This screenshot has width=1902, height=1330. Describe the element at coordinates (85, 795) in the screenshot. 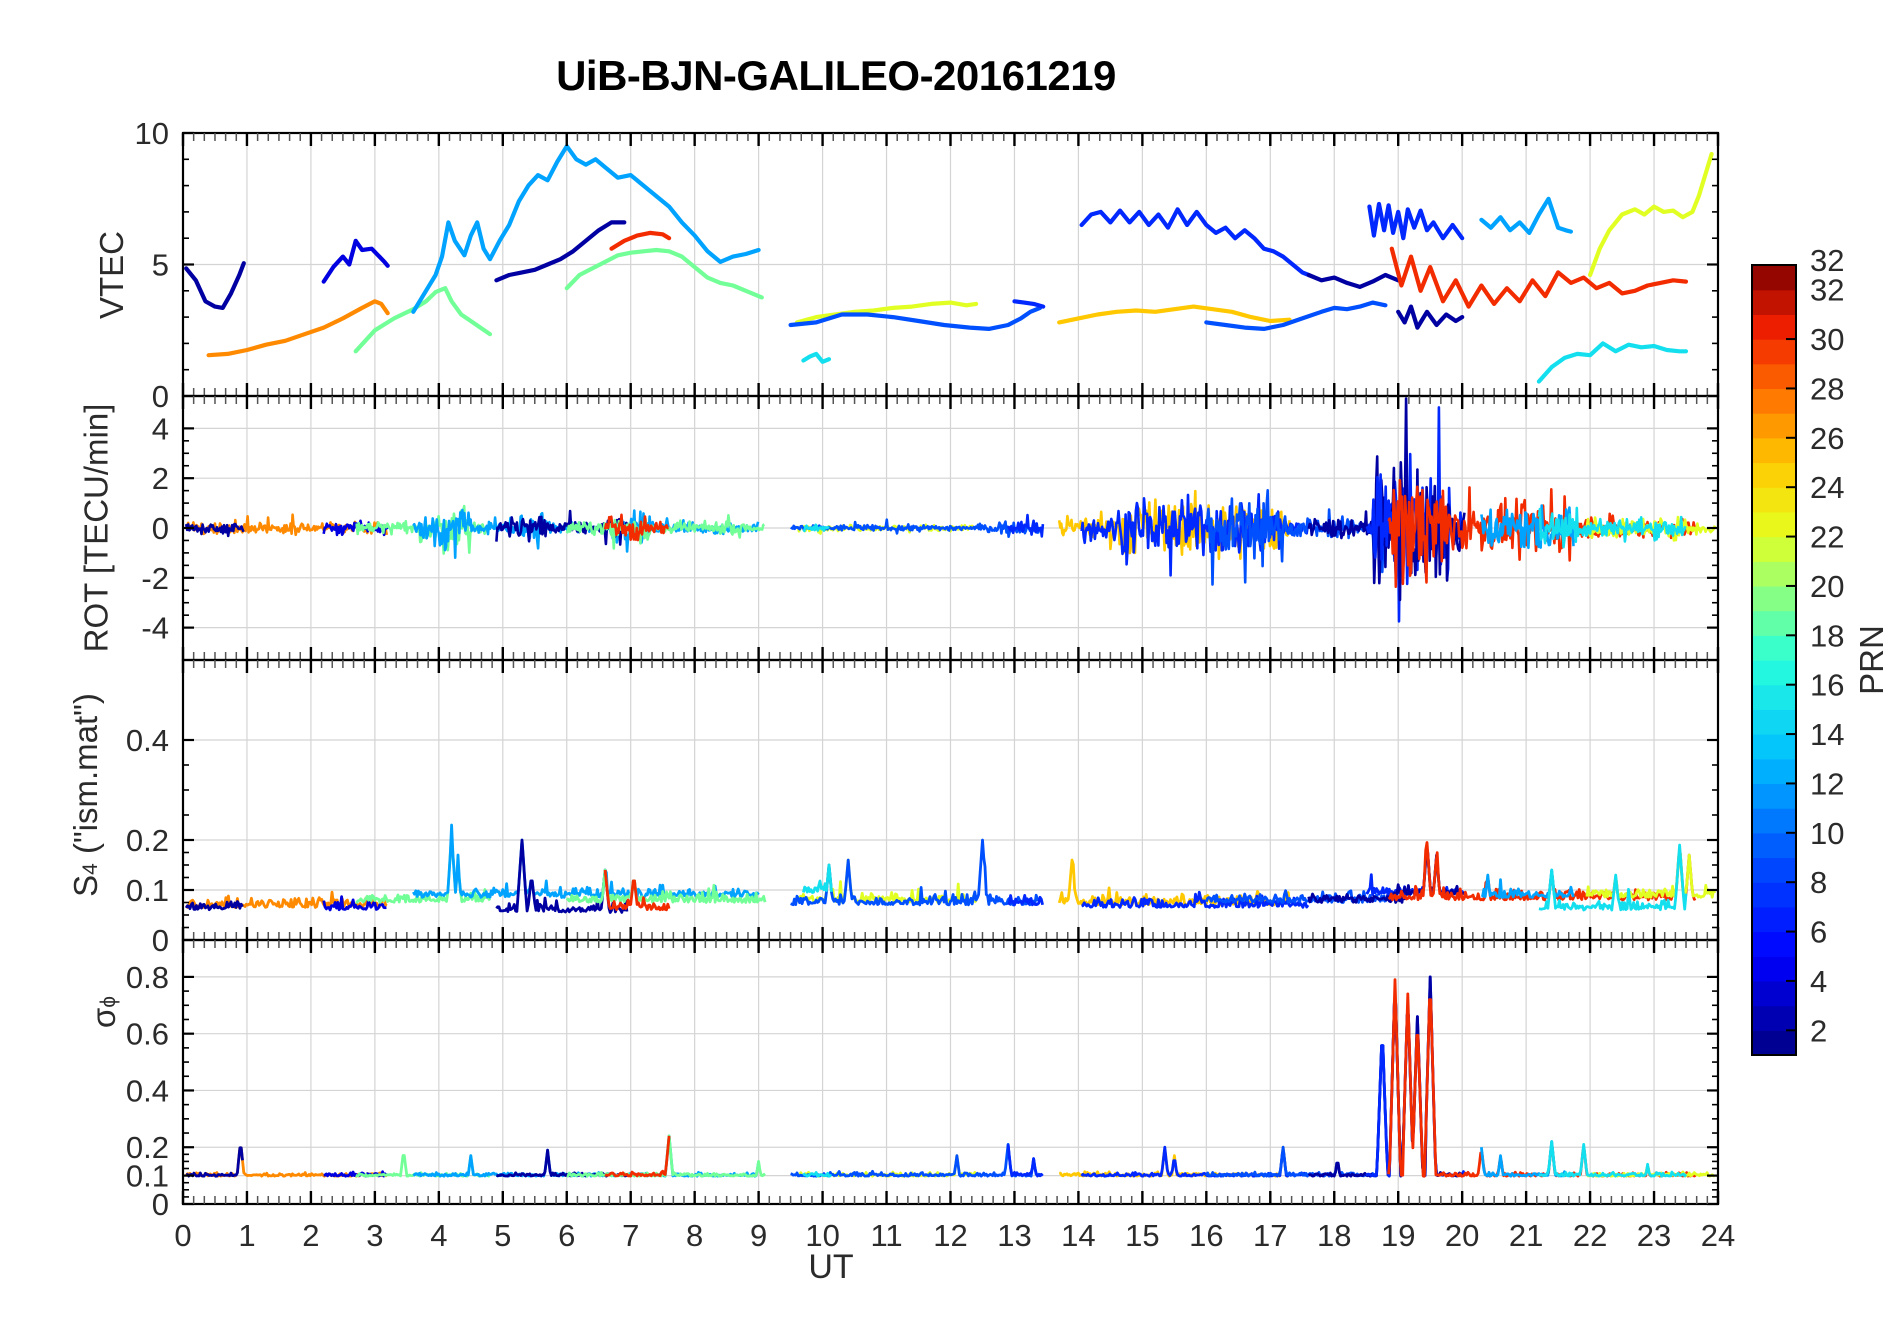

I see `panel-s4-y-label: S4 ("ism.mat")` at that location.